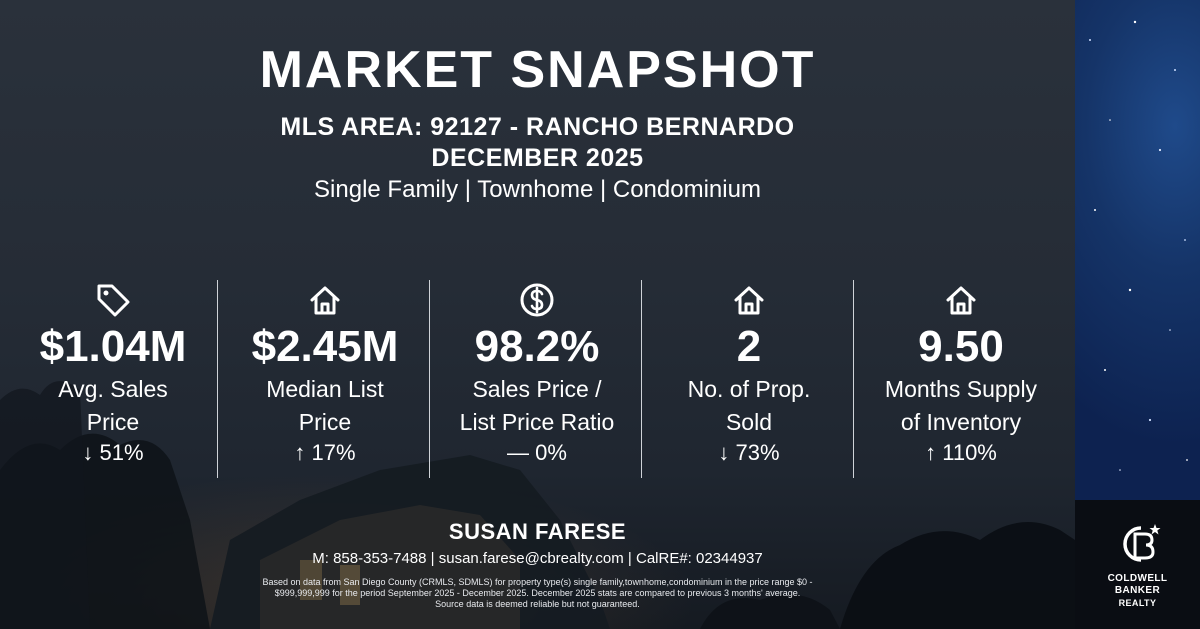  Describe the element at coordinates (537, 158) in the screenshot. I see `report-period: DECEMBER 2025` at that location.